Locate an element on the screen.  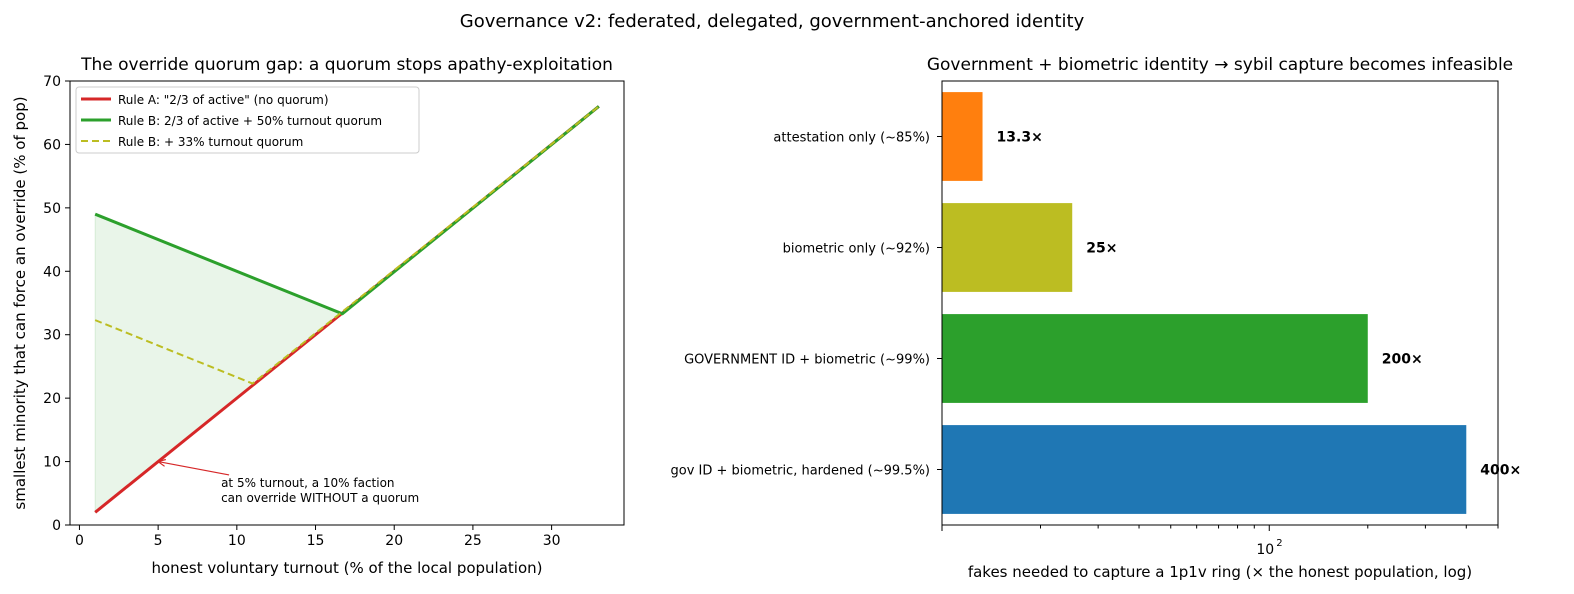
annotation-arrow is located at coordinates (194, 468).